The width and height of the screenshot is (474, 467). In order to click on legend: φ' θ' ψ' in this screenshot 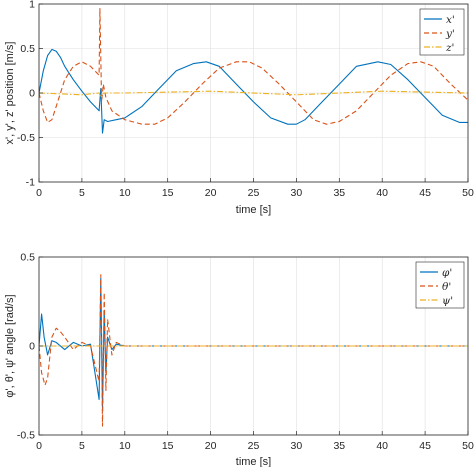, I will do `click(440, 285)`.